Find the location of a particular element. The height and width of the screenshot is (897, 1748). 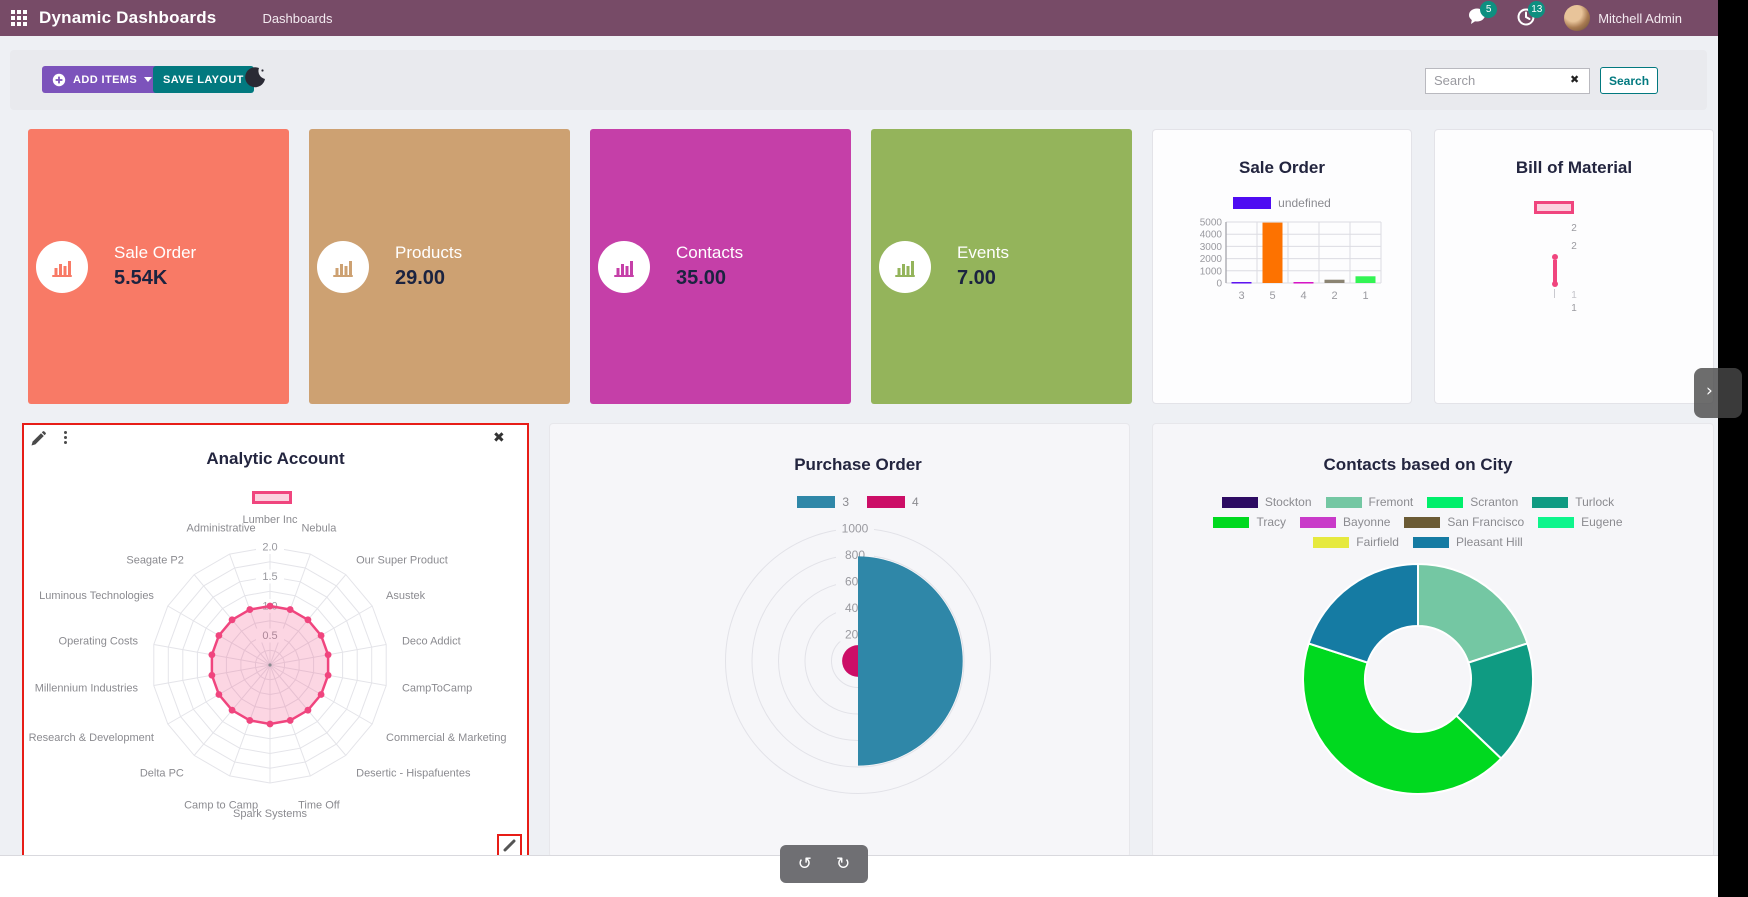

kpi-tile-events: Events 7.00 is located at coordinates (1001, 266).